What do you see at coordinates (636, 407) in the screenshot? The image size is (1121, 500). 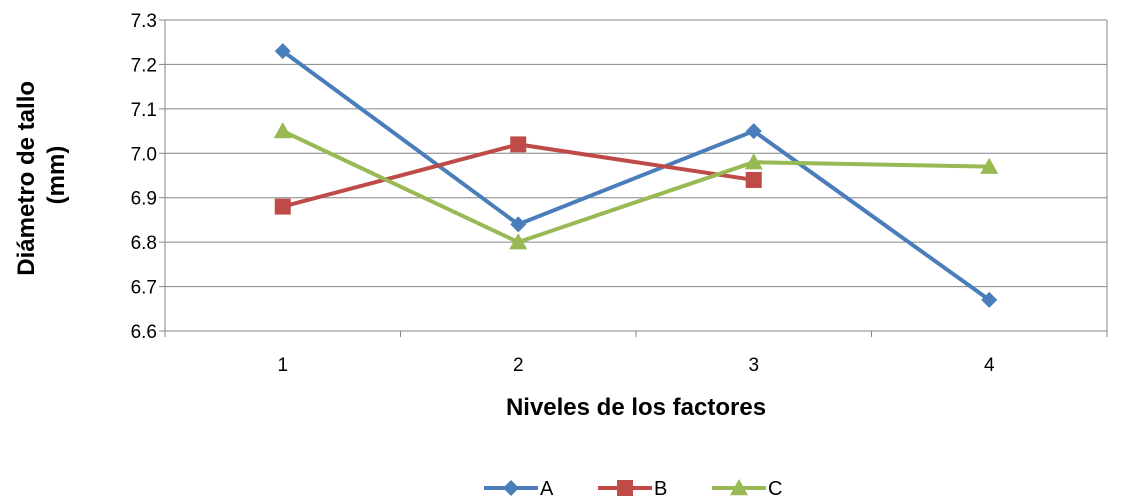 I see `x-axis-title: Niveles de los factores` at bounding box center [636, 407].